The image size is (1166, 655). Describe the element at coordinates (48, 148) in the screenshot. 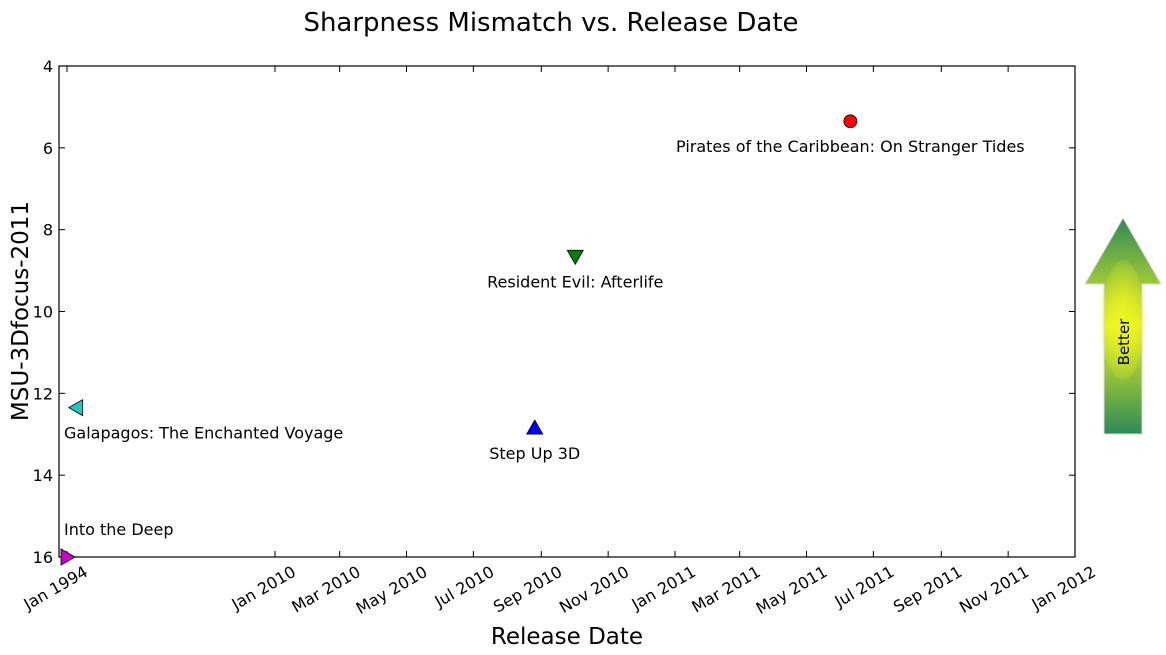

I see `y-tick-label: 6` at that location.